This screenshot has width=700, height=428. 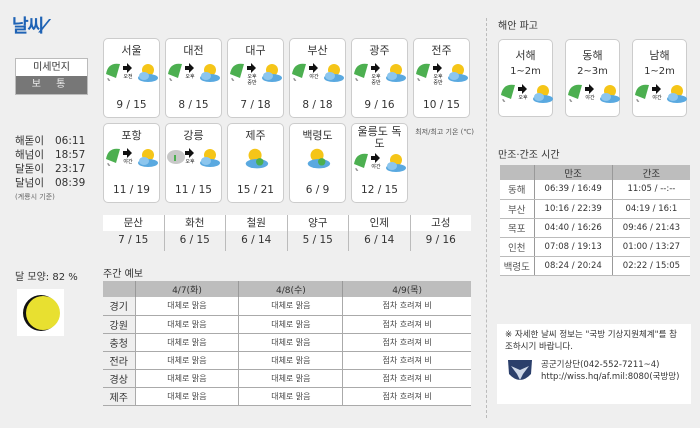 I want to click on tide-cell: 10:16 / 22:39, so click(x=573, y=209).